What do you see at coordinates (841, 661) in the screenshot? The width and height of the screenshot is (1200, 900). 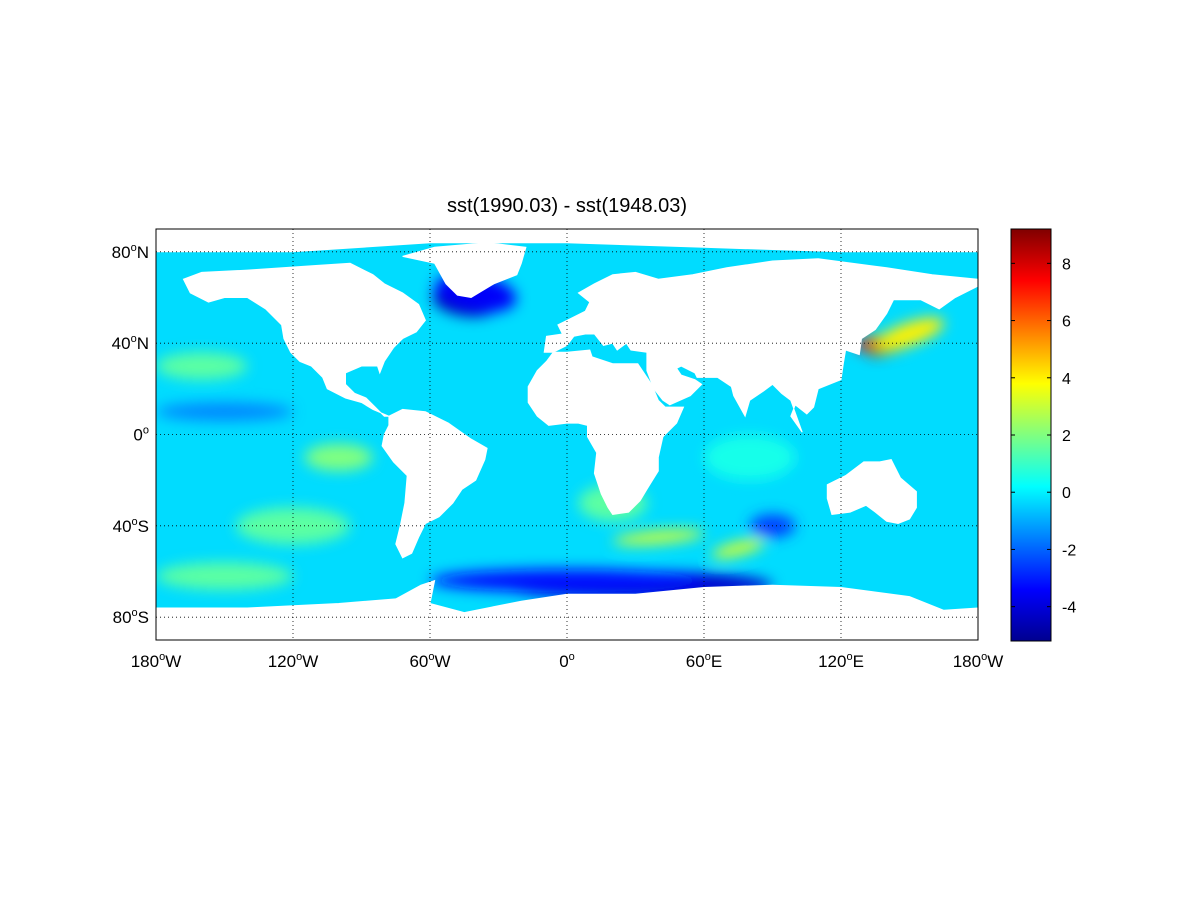 I see `x-tick-label: 120oE` at bounding box center [841, 661].